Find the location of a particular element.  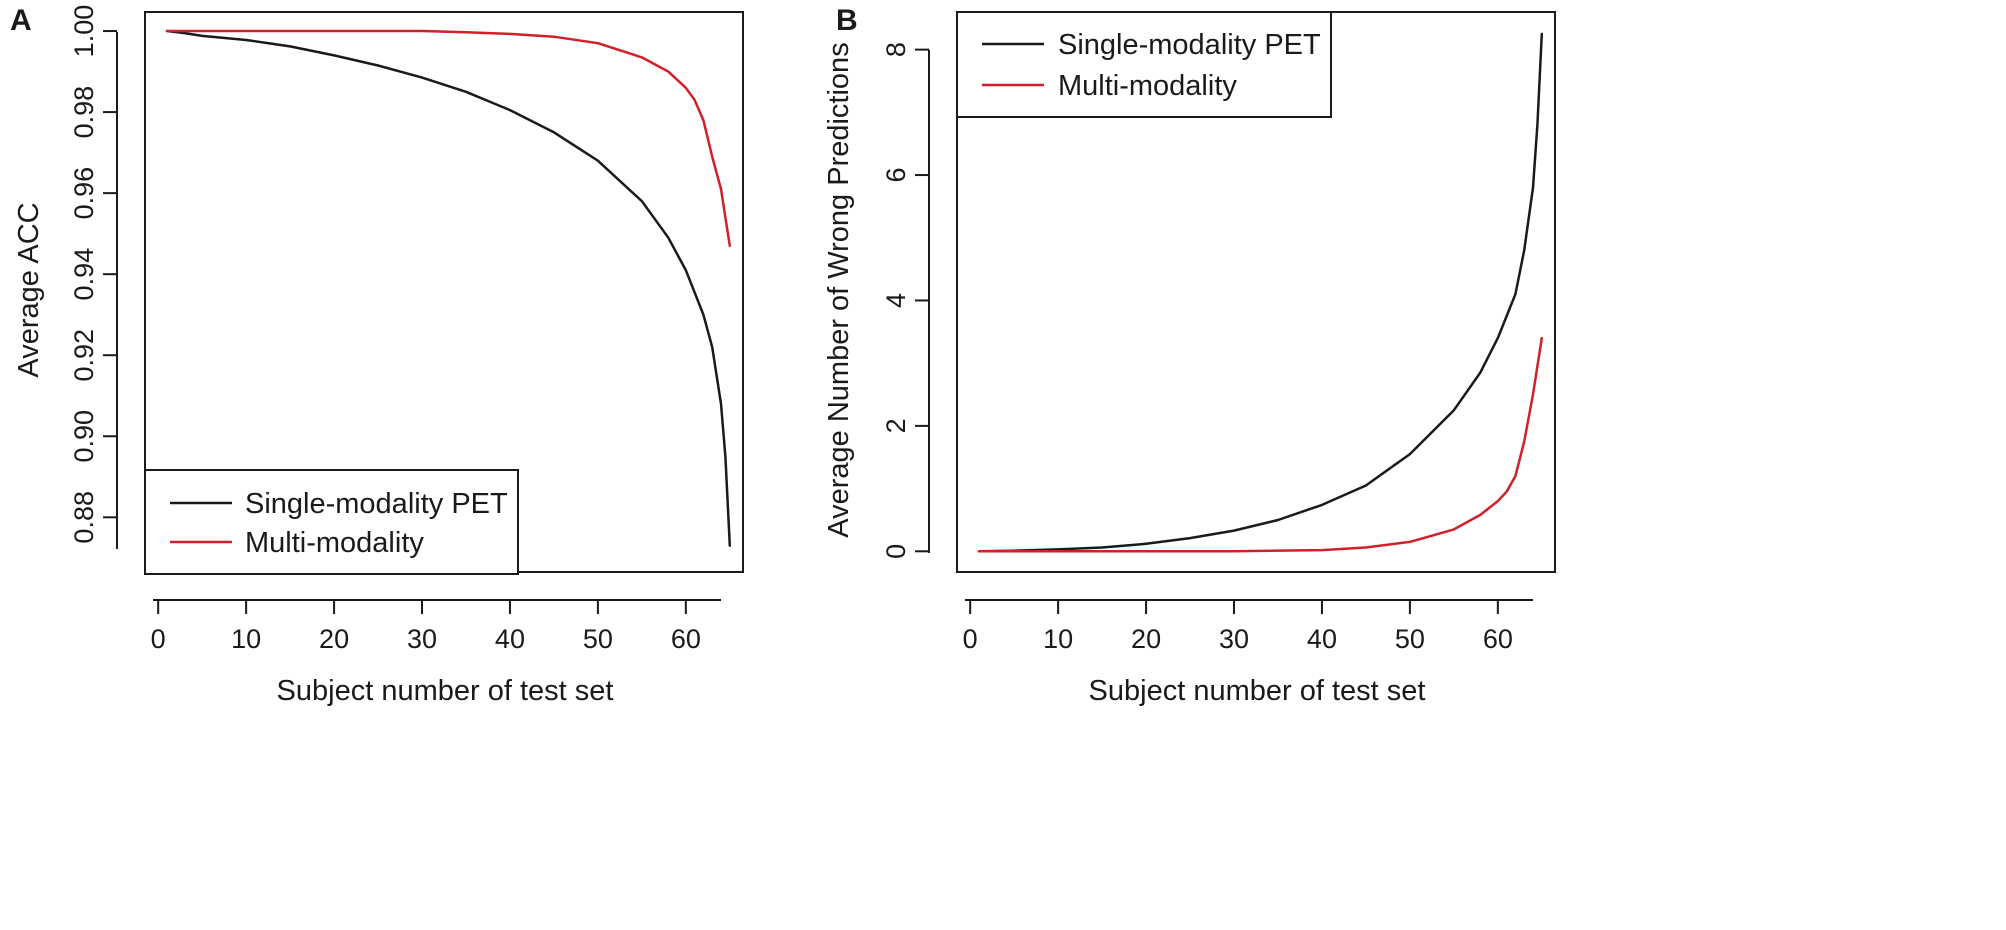

panel-a-y-tick-label: 1.00 is located at coordinates (84, 31).